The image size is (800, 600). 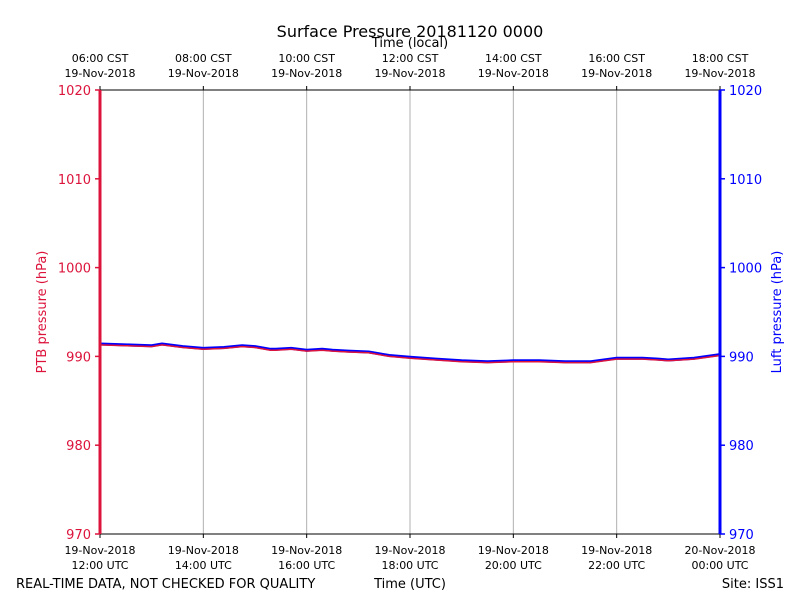 I want to click on right-tick-label: 990, so click(x=741, y=357).